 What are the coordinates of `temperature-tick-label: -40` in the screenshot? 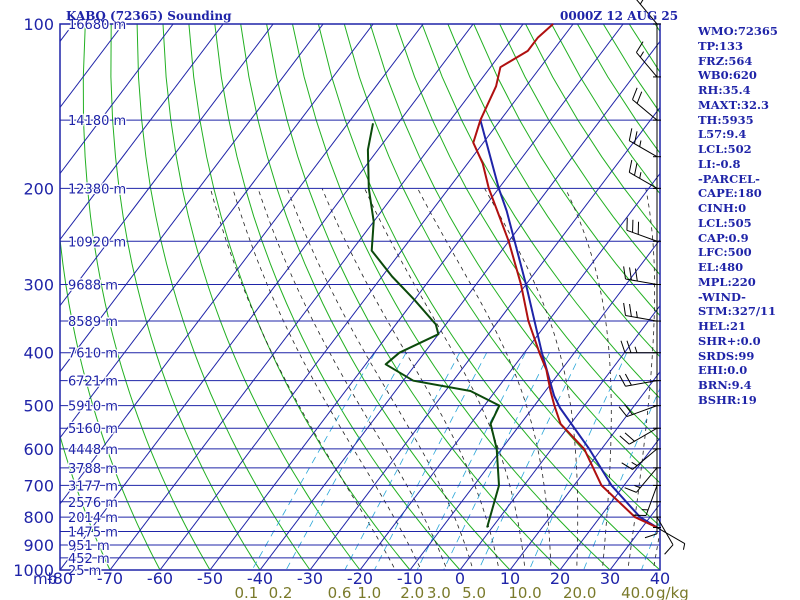 It's located at (260, 578).